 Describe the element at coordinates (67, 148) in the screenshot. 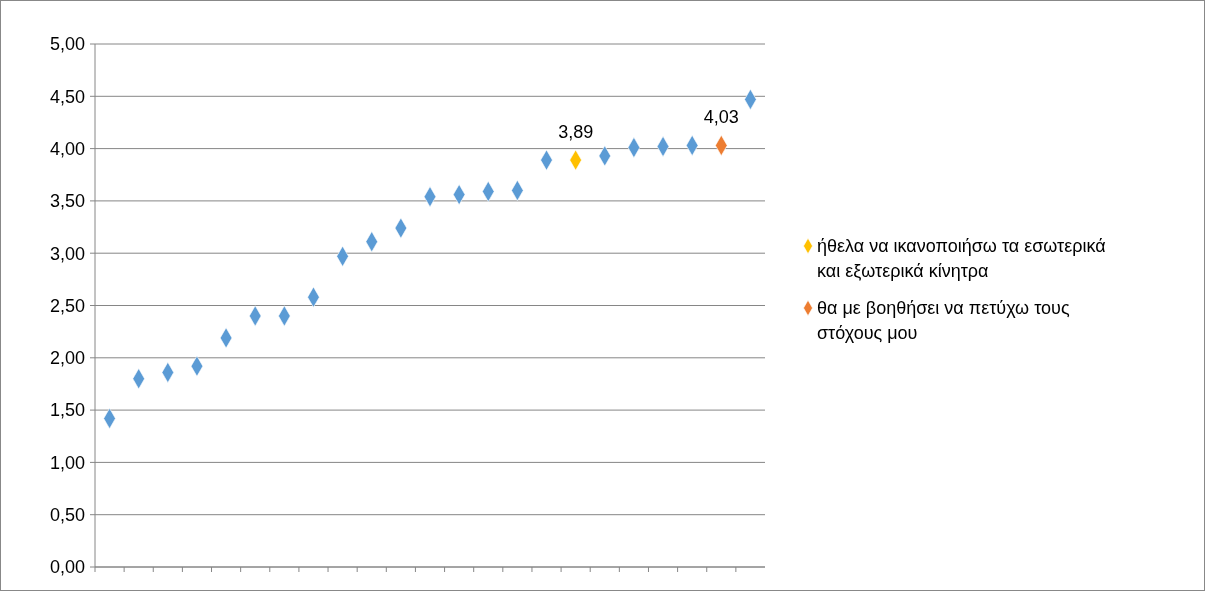

I see `y-tick-label: 4,00` at that location.